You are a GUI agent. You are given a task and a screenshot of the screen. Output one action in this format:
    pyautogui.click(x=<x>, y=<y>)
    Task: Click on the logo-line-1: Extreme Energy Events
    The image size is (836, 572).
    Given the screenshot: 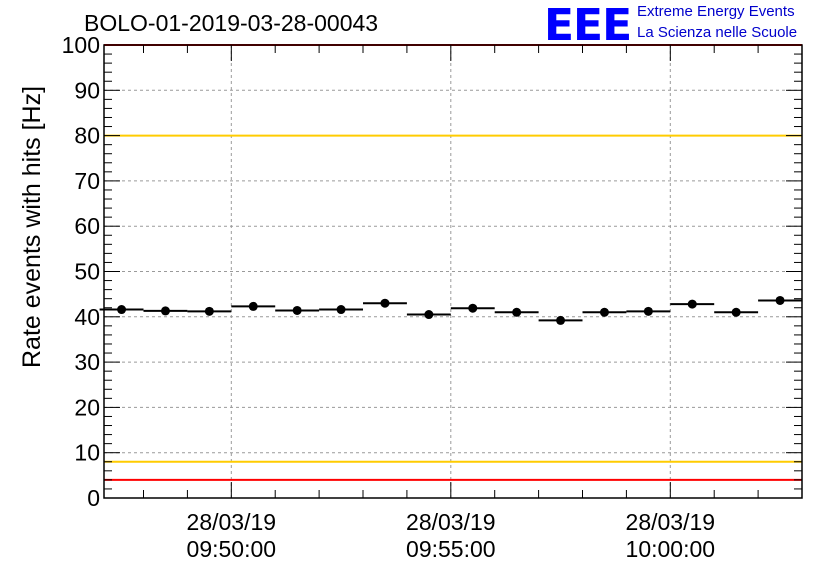 What is the action you would take?
    pyautogui.click(x=716, y=11)
    